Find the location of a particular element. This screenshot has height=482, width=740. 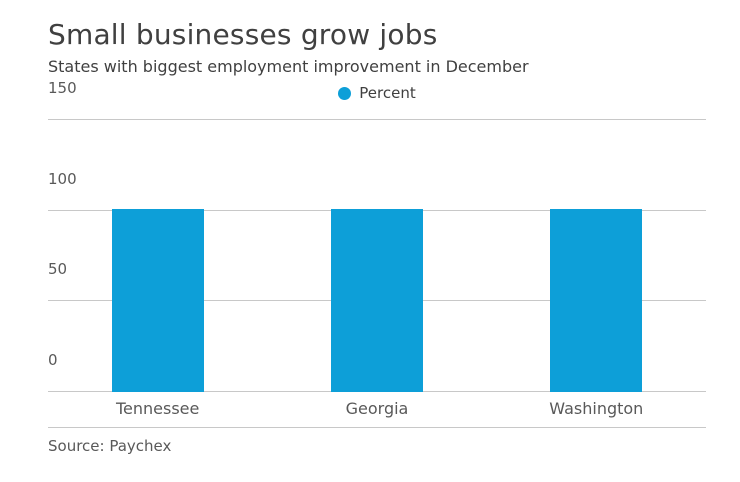

bar-washington is located at coordinates (596, 300).